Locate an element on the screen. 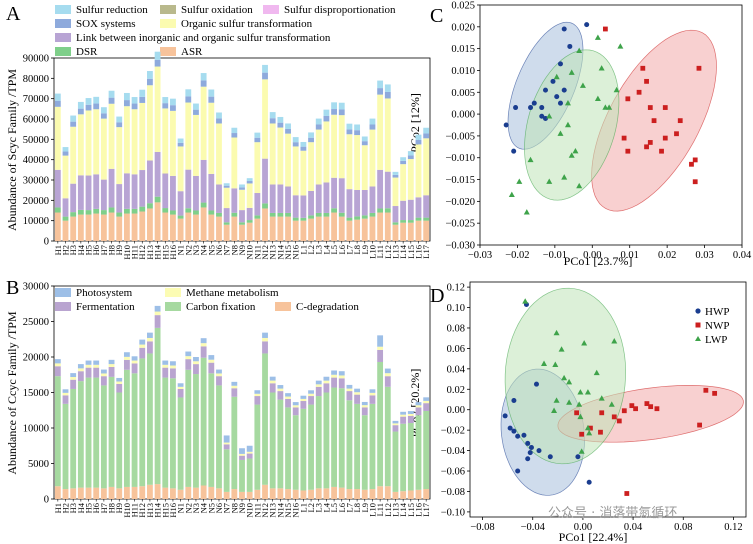 This screenshot has width=753, height=544. legend-a-label: Sulfur reduction is located at coordinates (112, 10).